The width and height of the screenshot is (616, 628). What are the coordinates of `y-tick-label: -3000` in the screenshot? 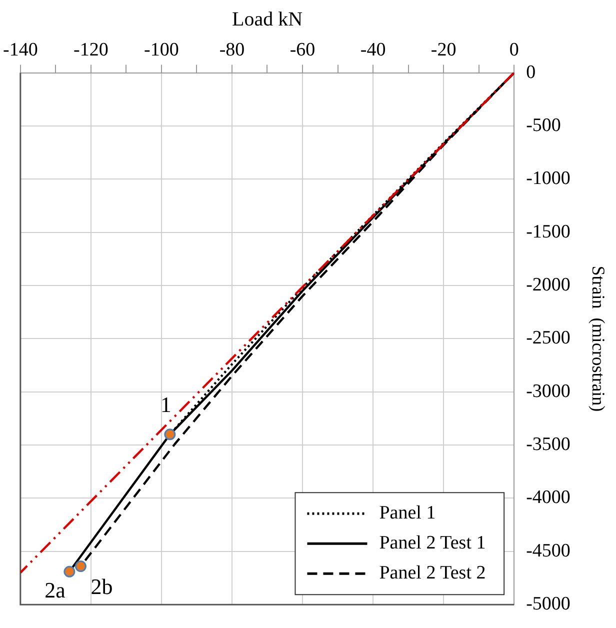 It's located at (548, 391).